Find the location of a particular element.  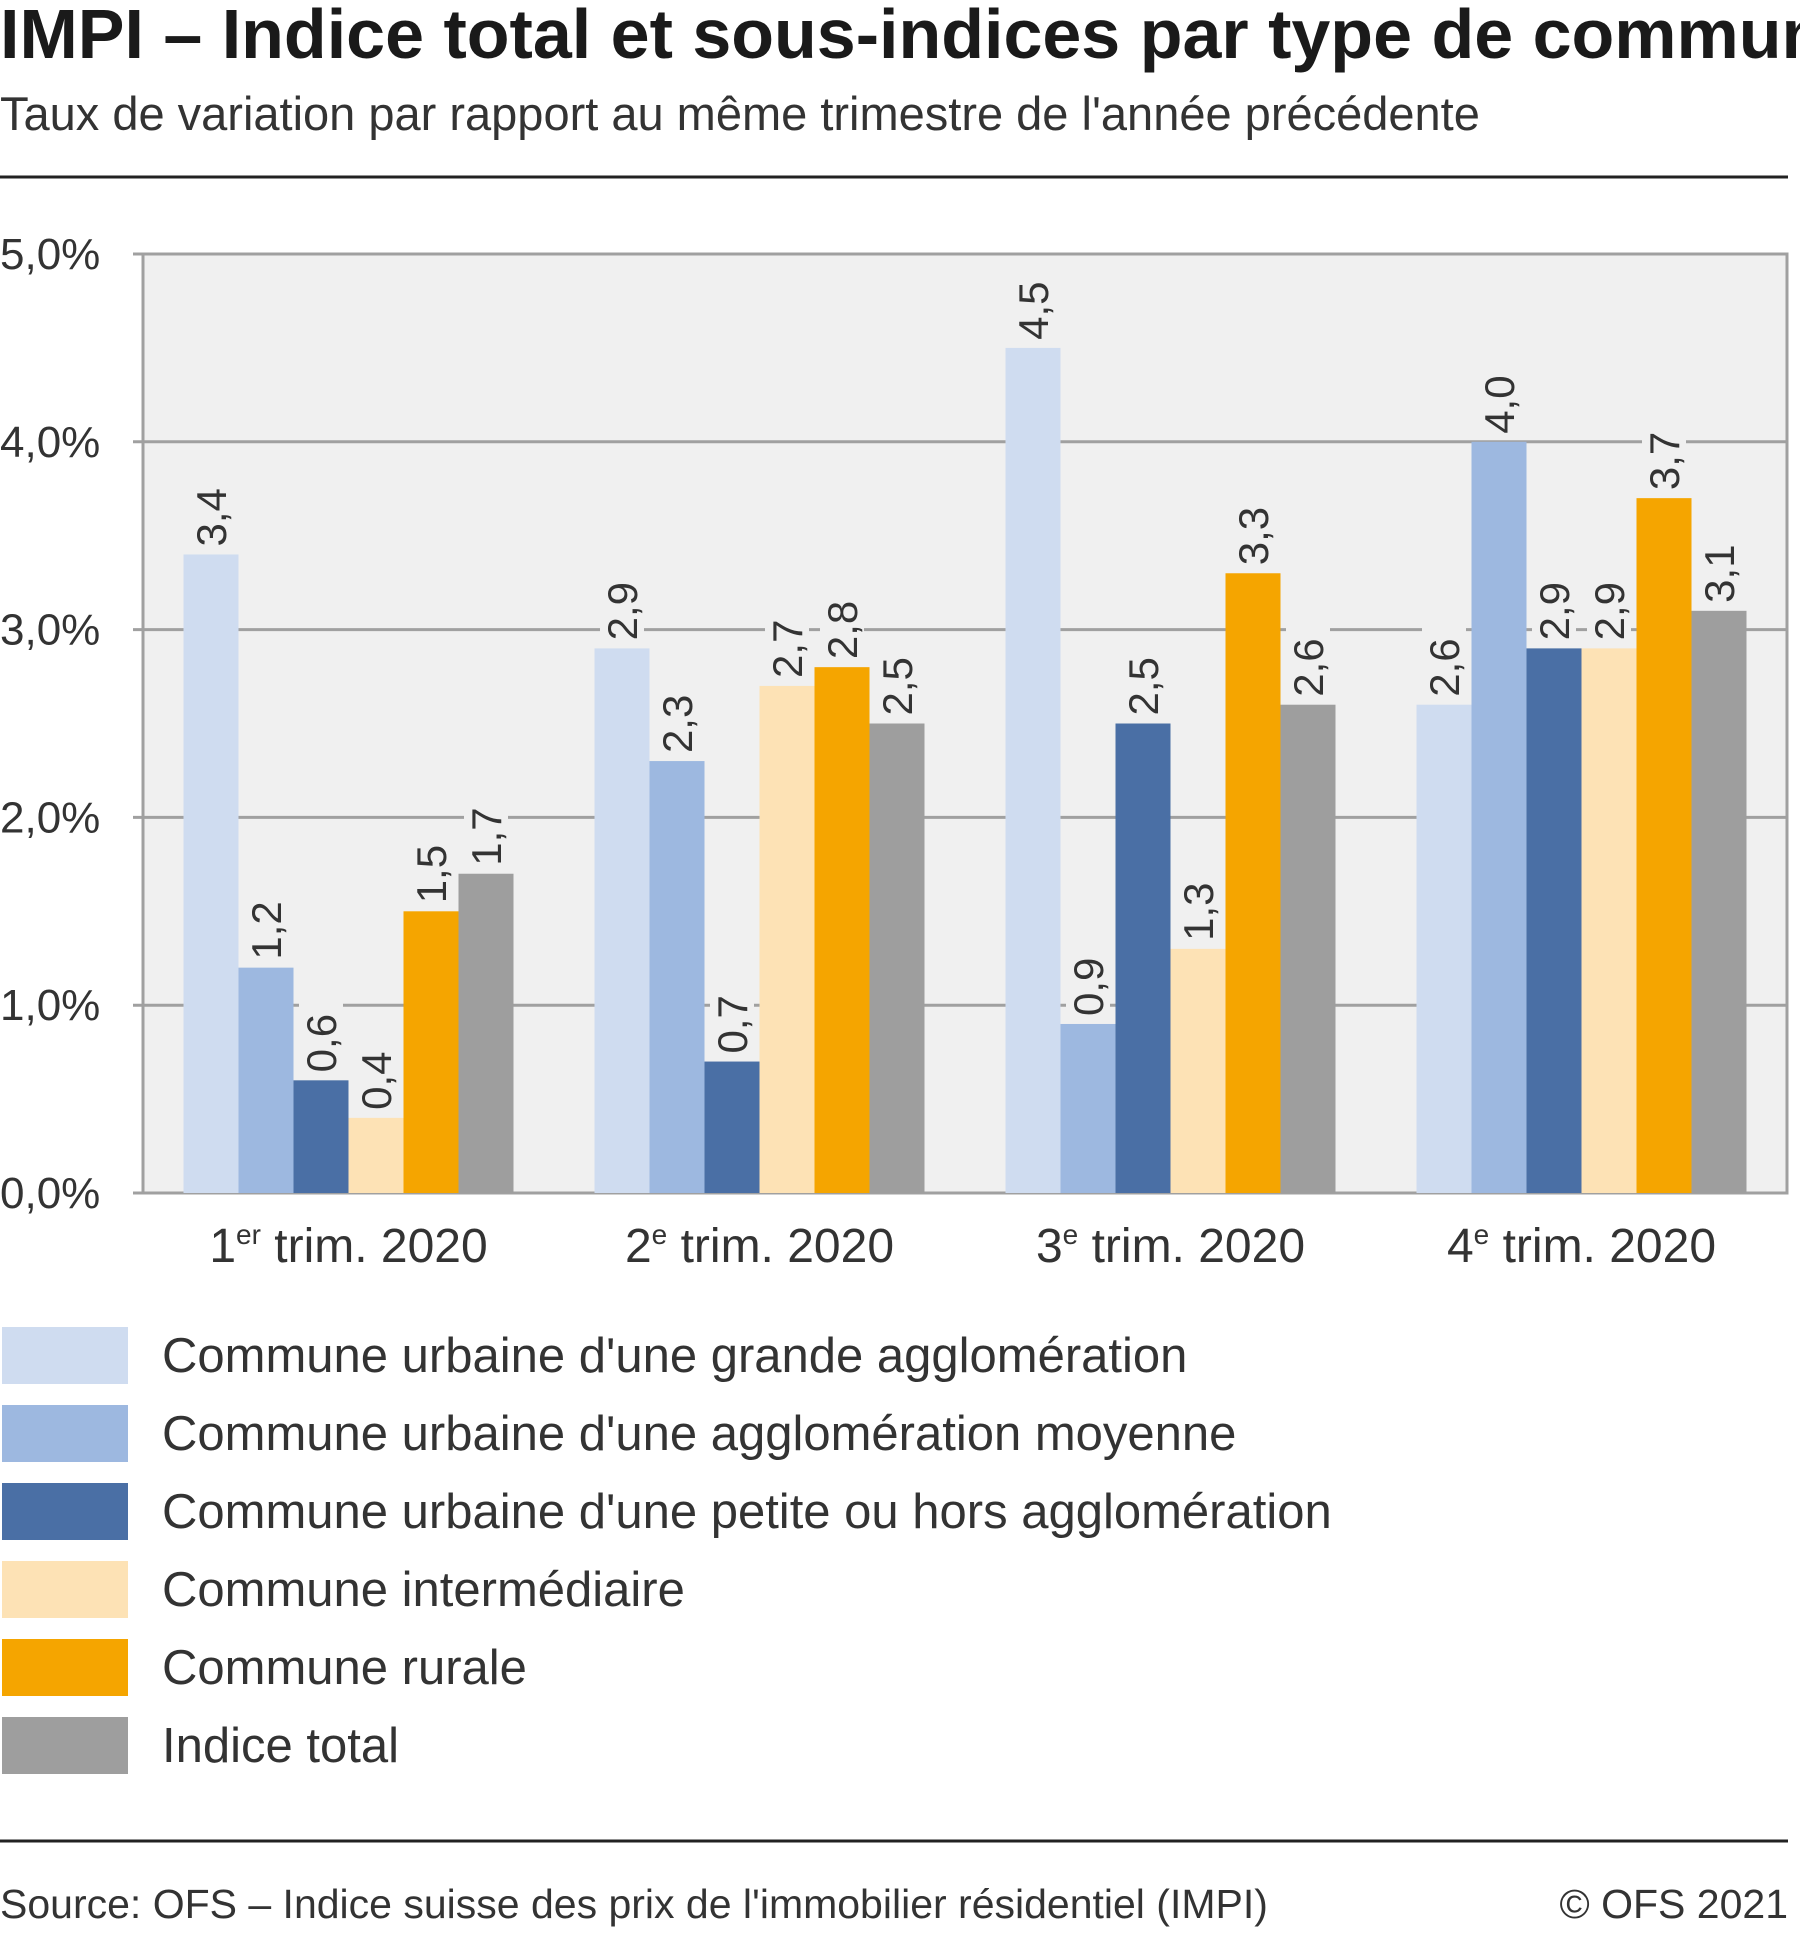

data-label: 3,3 is located at coordinates (1253, 536).